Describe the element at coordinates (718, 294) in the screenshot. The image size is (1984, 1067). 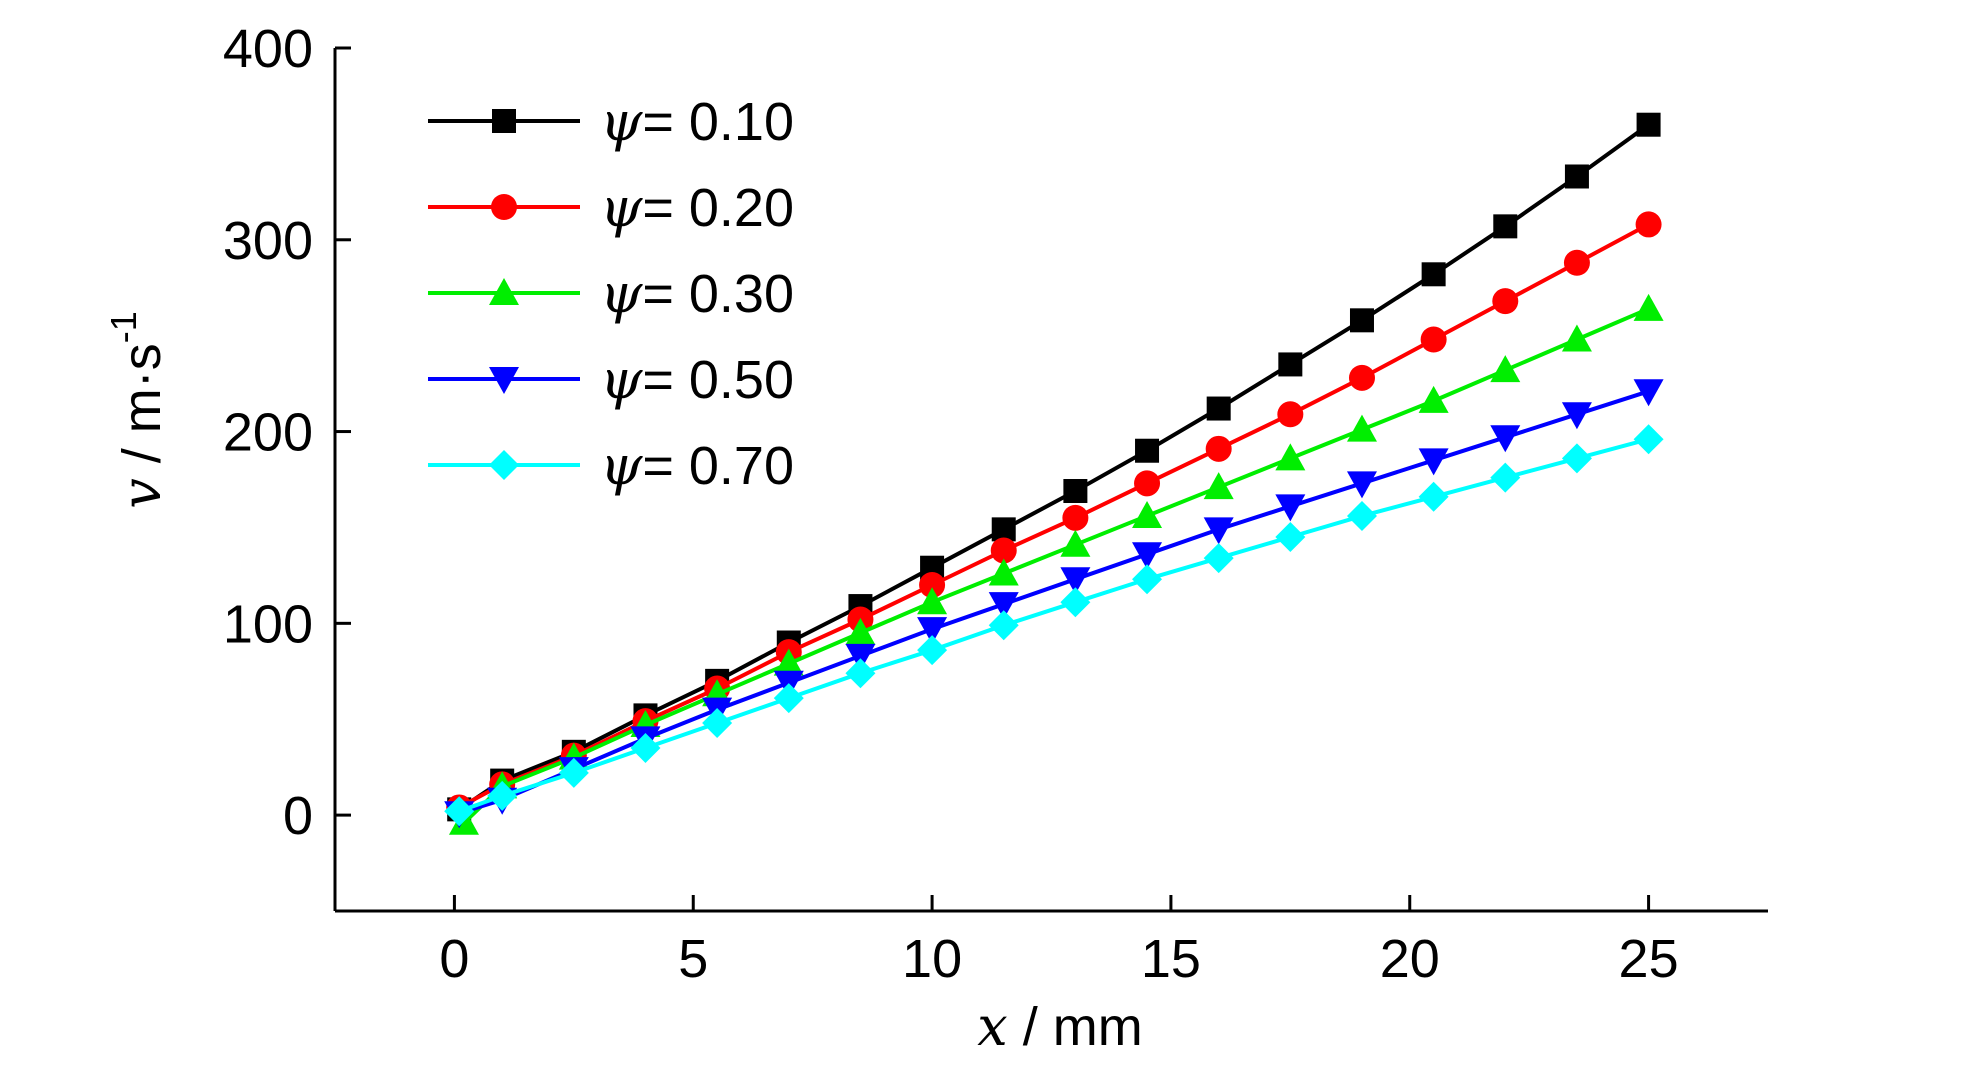
I see `legend-value: = 0.30` at that location.